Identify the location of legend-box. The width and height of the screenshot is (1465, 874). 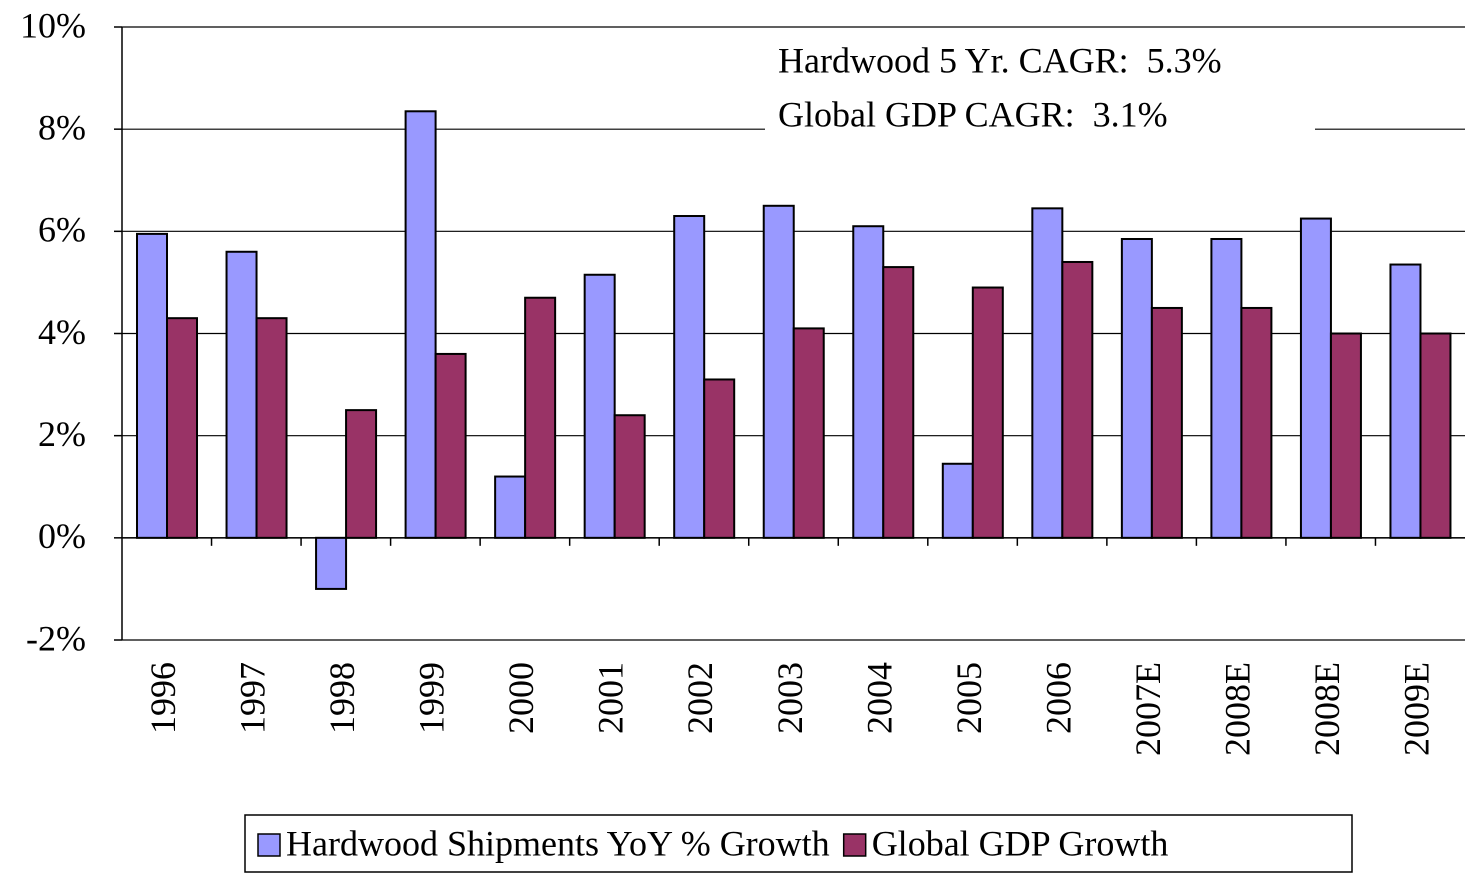
(798, 843).